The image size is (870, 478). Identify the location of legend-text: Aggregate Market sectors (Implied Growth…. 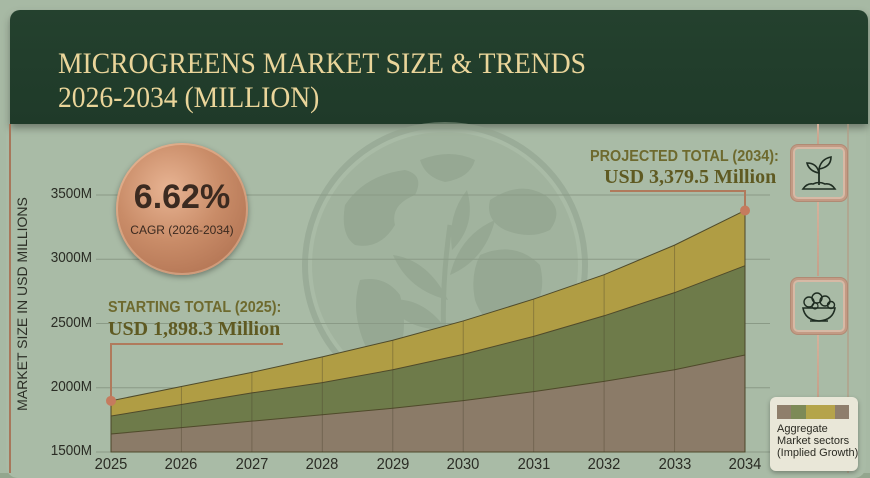
(819, 441).